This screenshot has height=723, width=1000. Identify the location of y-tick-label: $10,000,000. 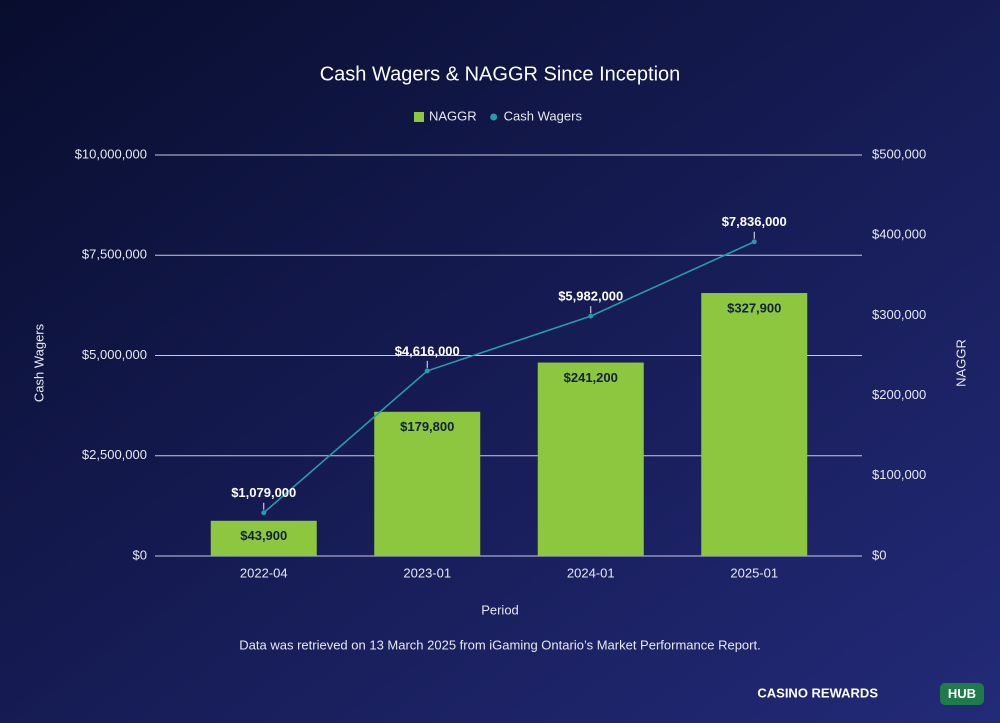
(111, 153).